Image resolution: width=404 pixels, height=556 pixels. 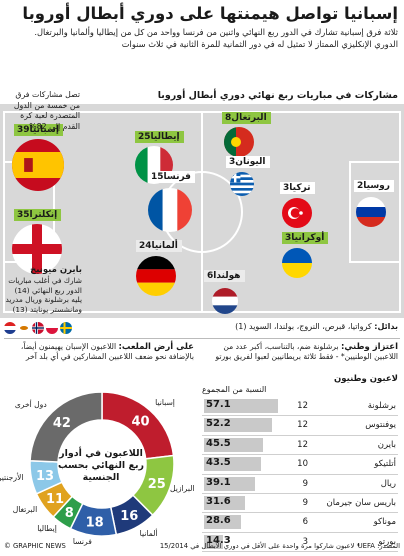 I want to click on donut-label: البرازيل, so click(x=182, y=489).